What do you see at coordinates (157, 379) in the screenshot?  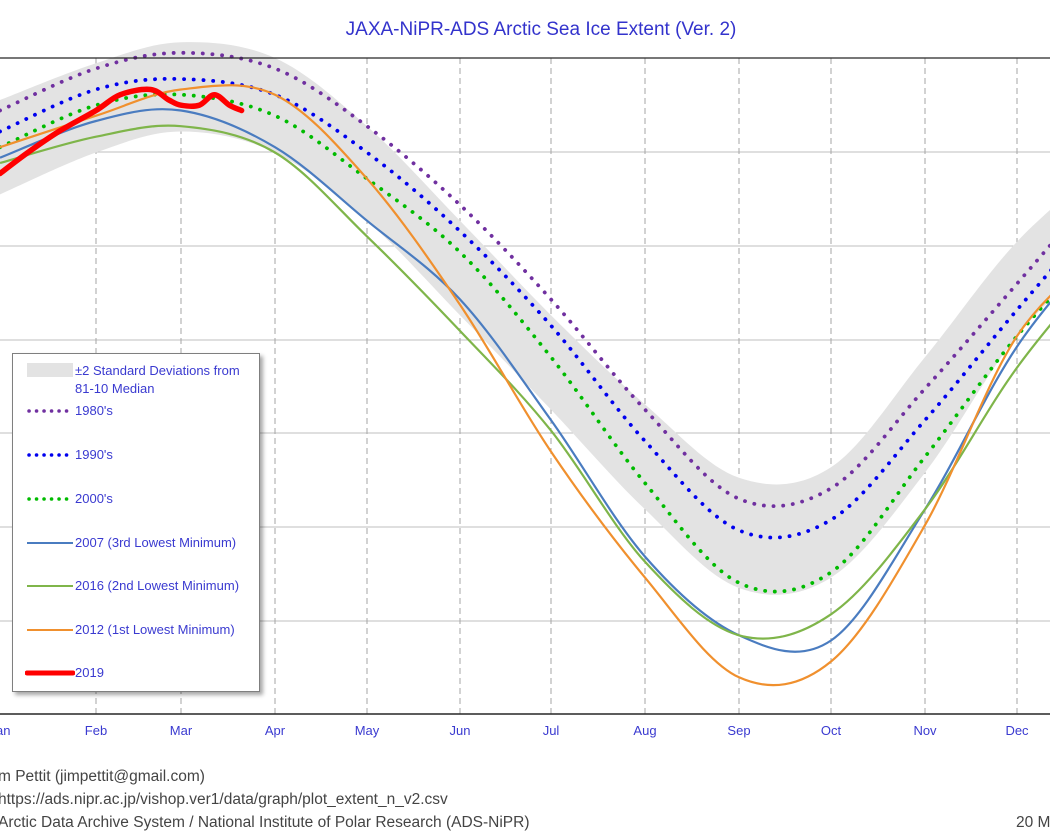 I see `legend-band-label: ±2 Standard Deviations from 81-10 Median` at bounding box center [157, 379].